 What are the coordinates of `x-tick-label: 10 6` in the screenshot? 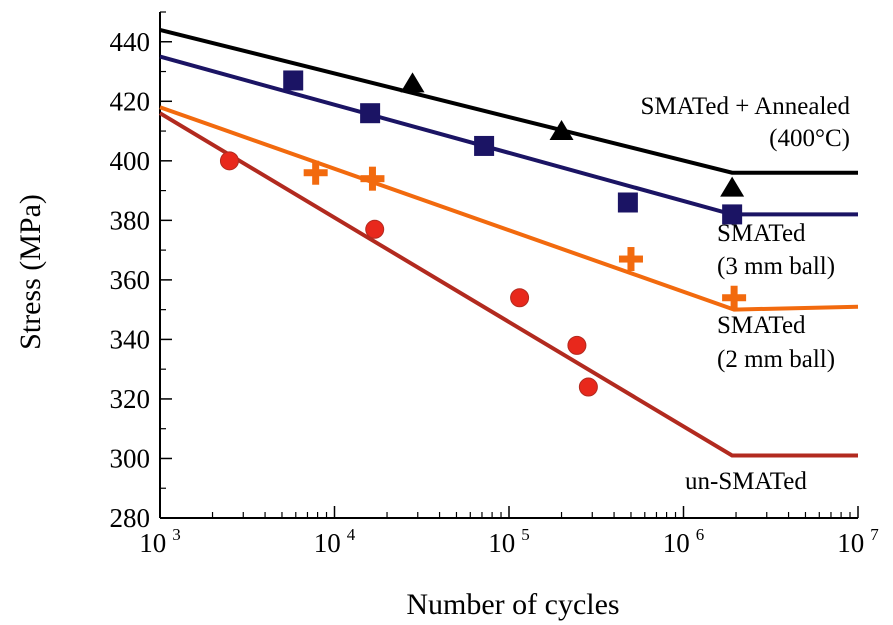 It's located at (684, 541).